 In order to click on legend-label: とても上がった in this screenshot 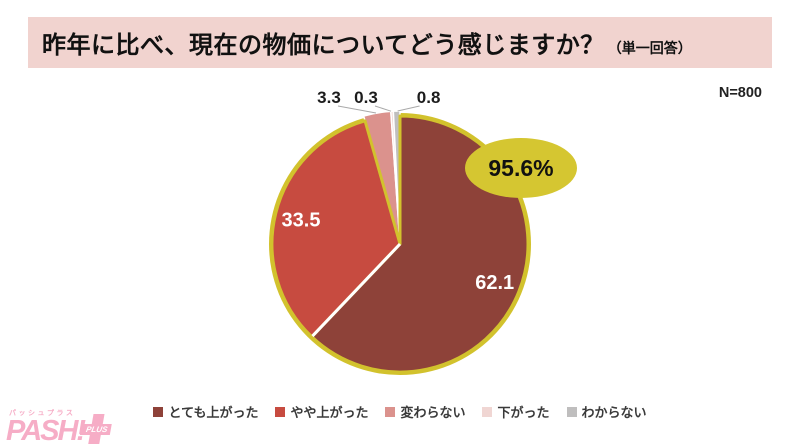, I will do `click(213, 412)`.